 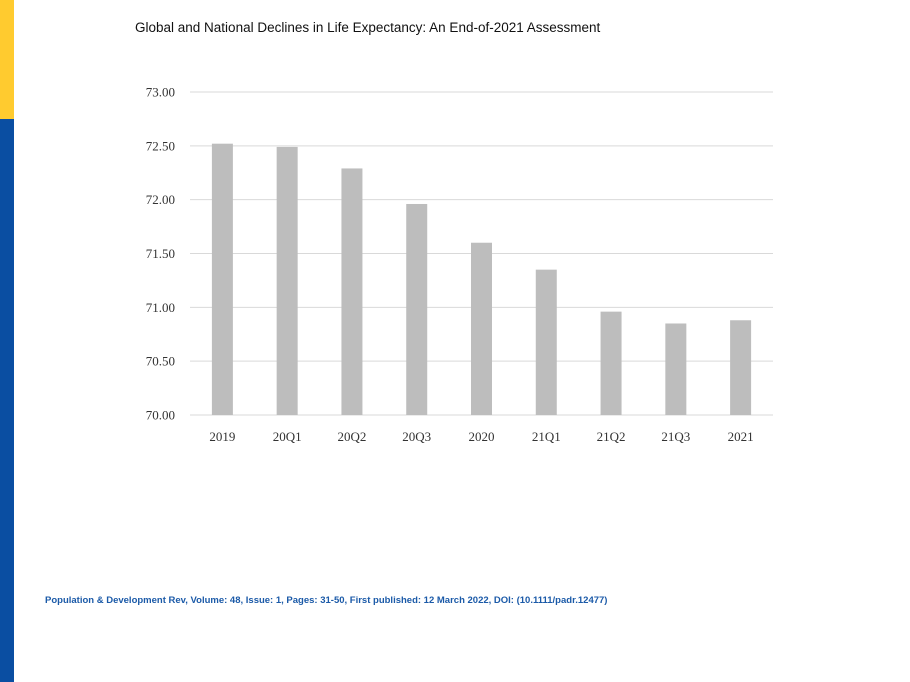 What do you see at coordinates (481, 328) in the screenshot?
I see `bar-2020` at bounding box center [481, 328].